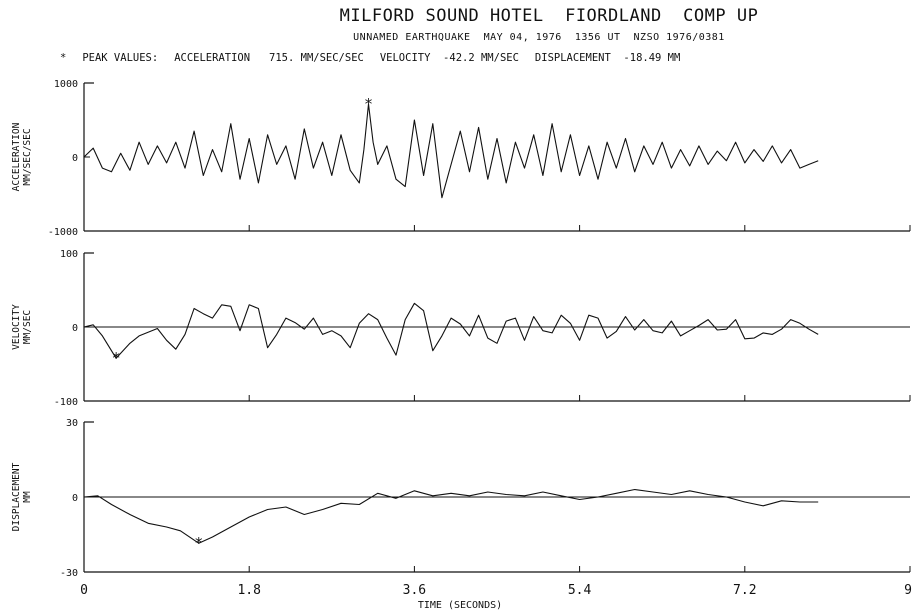 The width and height of the screenshot is (918, 613). What do you see at coordinates (460, 605) in the screenshot?
I see `x-axis-label: TIME (SECONDS)` at bounding box center [460, 605].